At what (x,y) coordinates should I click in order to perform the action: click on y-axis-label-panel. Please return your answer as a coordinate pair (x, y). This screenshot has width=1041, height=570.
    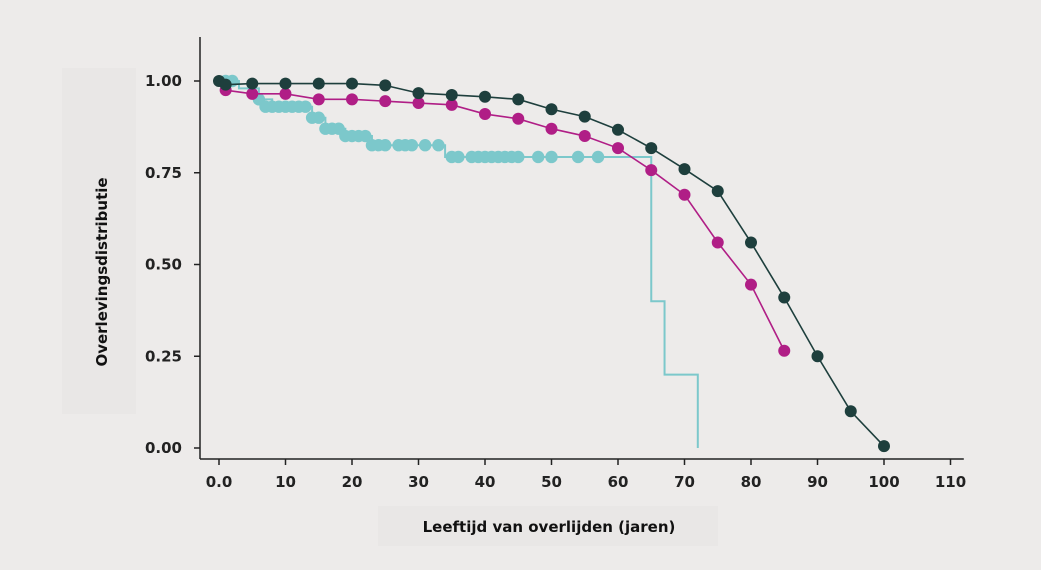
    Looking at the image, I should click on (99, 241).